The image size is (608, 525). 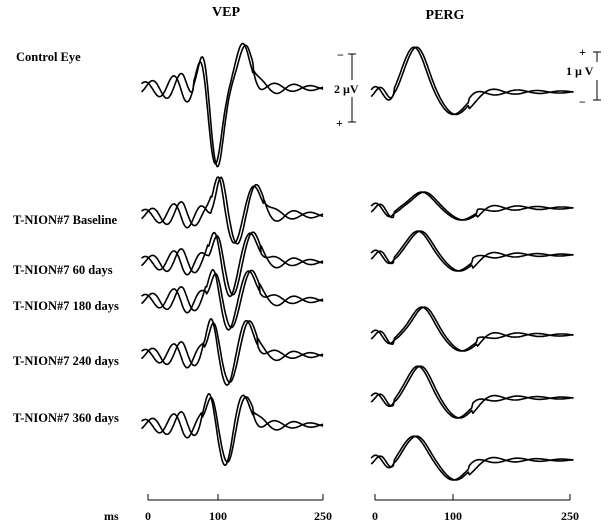 What do you see at coordinates (340, 55) in the screenshot?
I see `vep-cal-top-sign: −` at bounding box center [340, 55].